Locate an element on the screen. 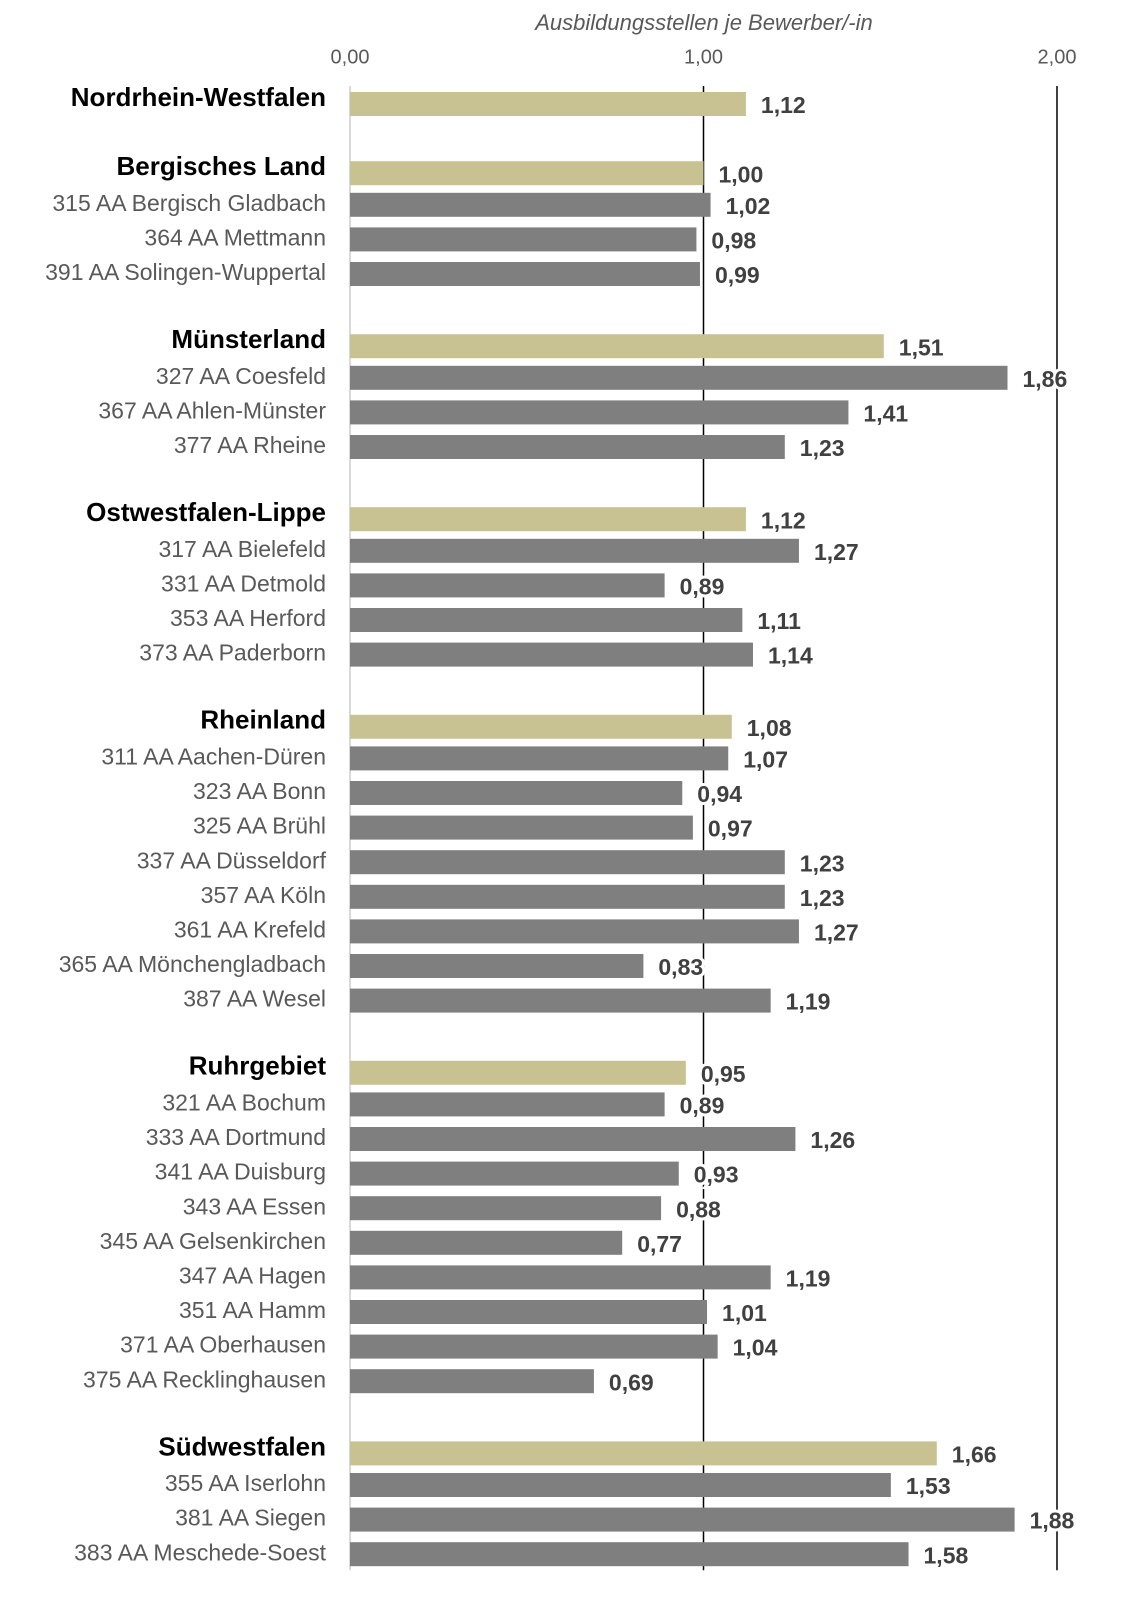 The image size is (1122, 1624). district-label: 377 AA Rheine is located at coordinates (250, 445).